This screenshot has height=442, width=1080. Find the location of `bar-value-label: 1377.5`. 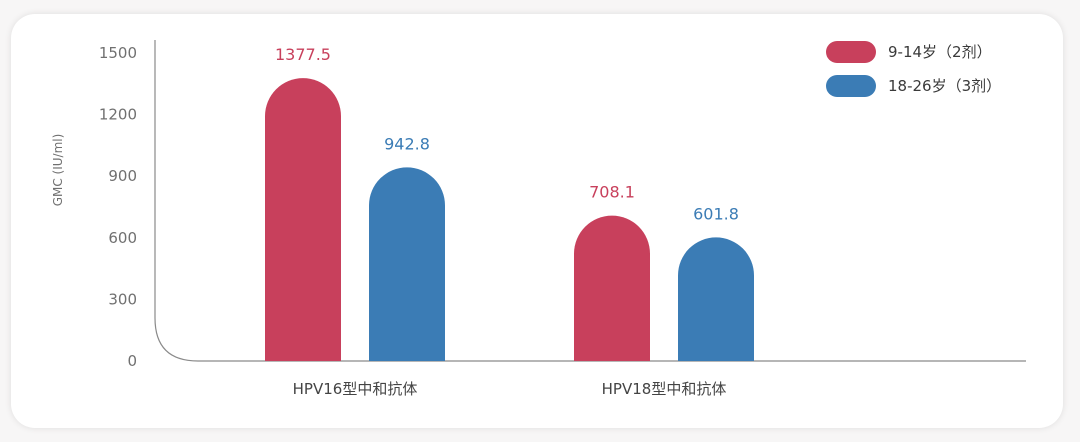

bar-value-label: 1377.5 is located at coordinates (303, 54).